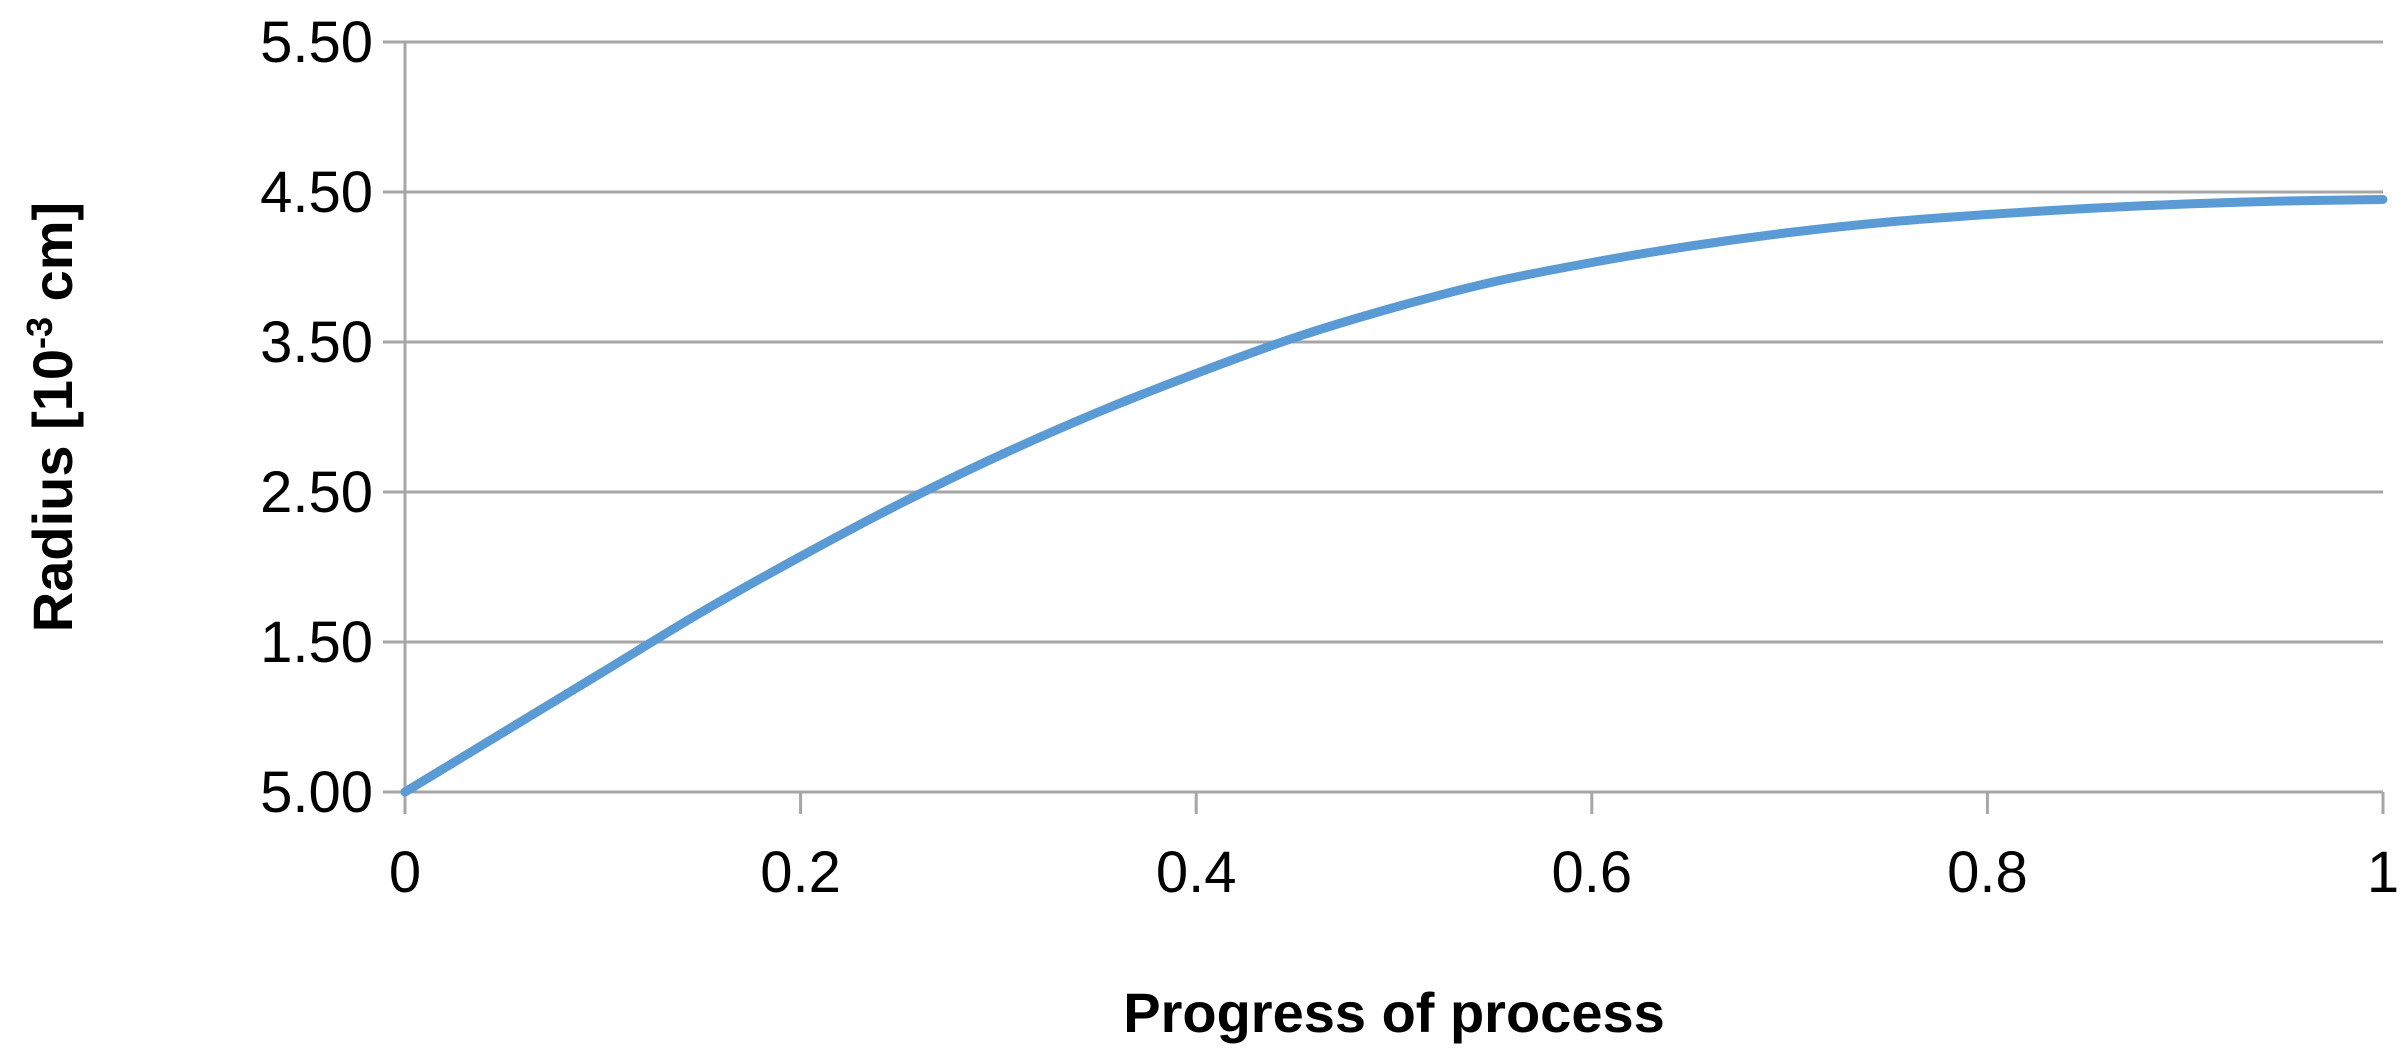 This screenshot has width=2408, height=1060. What do you see at coordinates (1987, 872) in the screenshot?
I see `x-tick-label: 0.8` at bounding box center [1987, 872].